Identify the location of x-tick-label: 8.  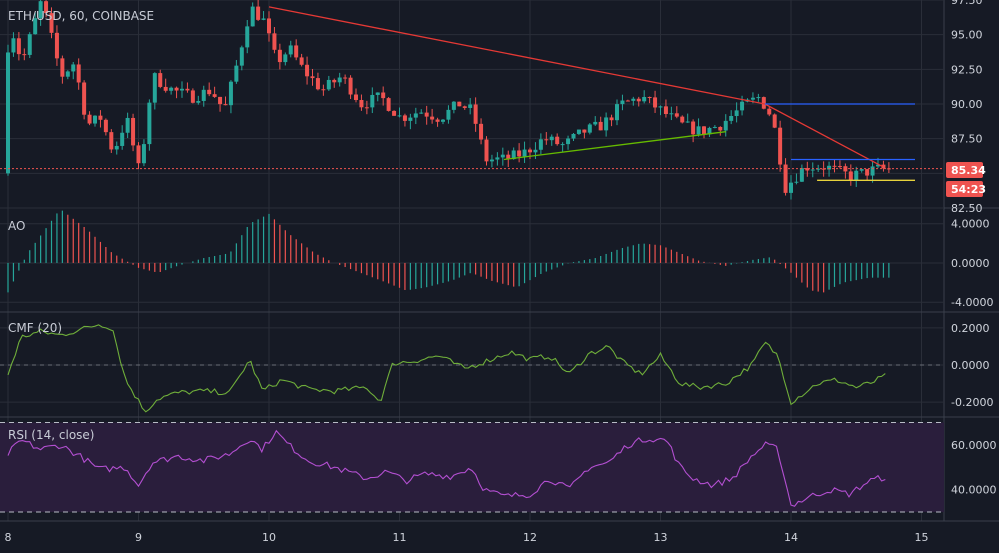
(8, 537).